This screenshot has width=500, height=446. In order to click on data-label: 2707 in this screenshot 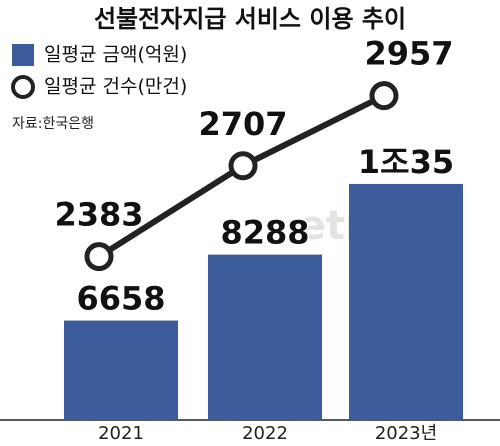, I will do `click(242, 124)`.